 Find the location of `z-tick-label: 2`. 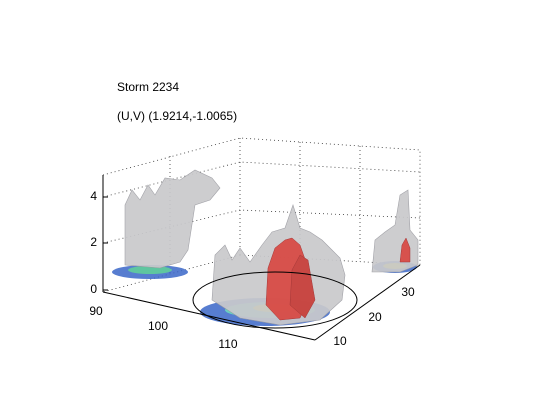

z-tick-label: 2 is located at coordinates (93, 242).